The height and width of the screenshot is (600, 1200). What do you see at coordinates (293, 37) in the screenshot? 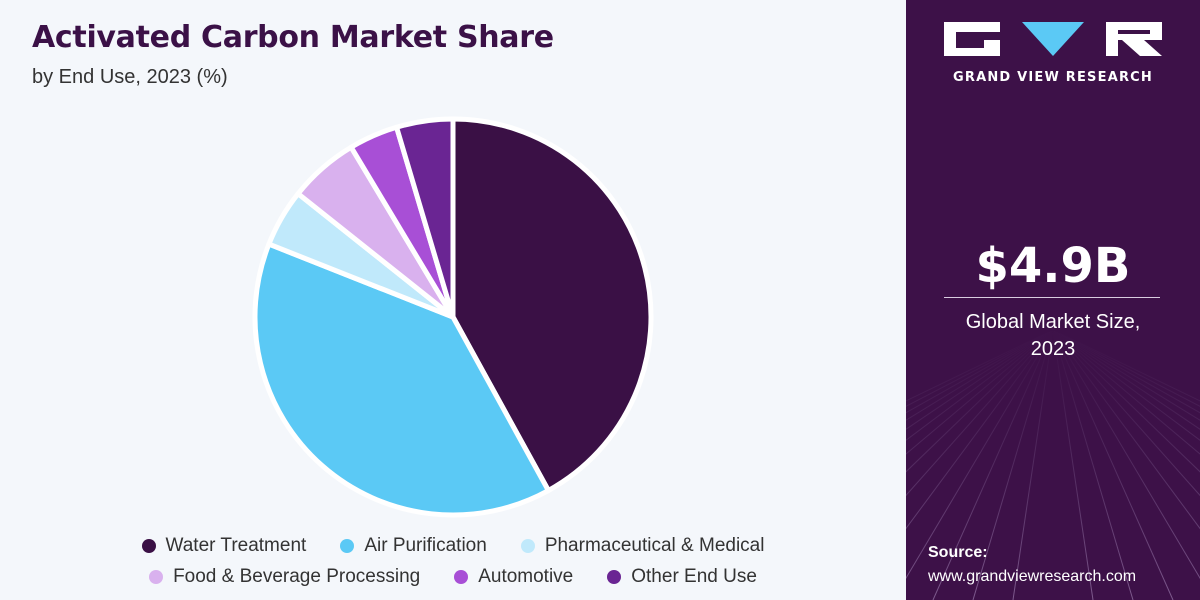
I see `chart-title: Activated Carbon Market Share` at bounding box center [293, 37].